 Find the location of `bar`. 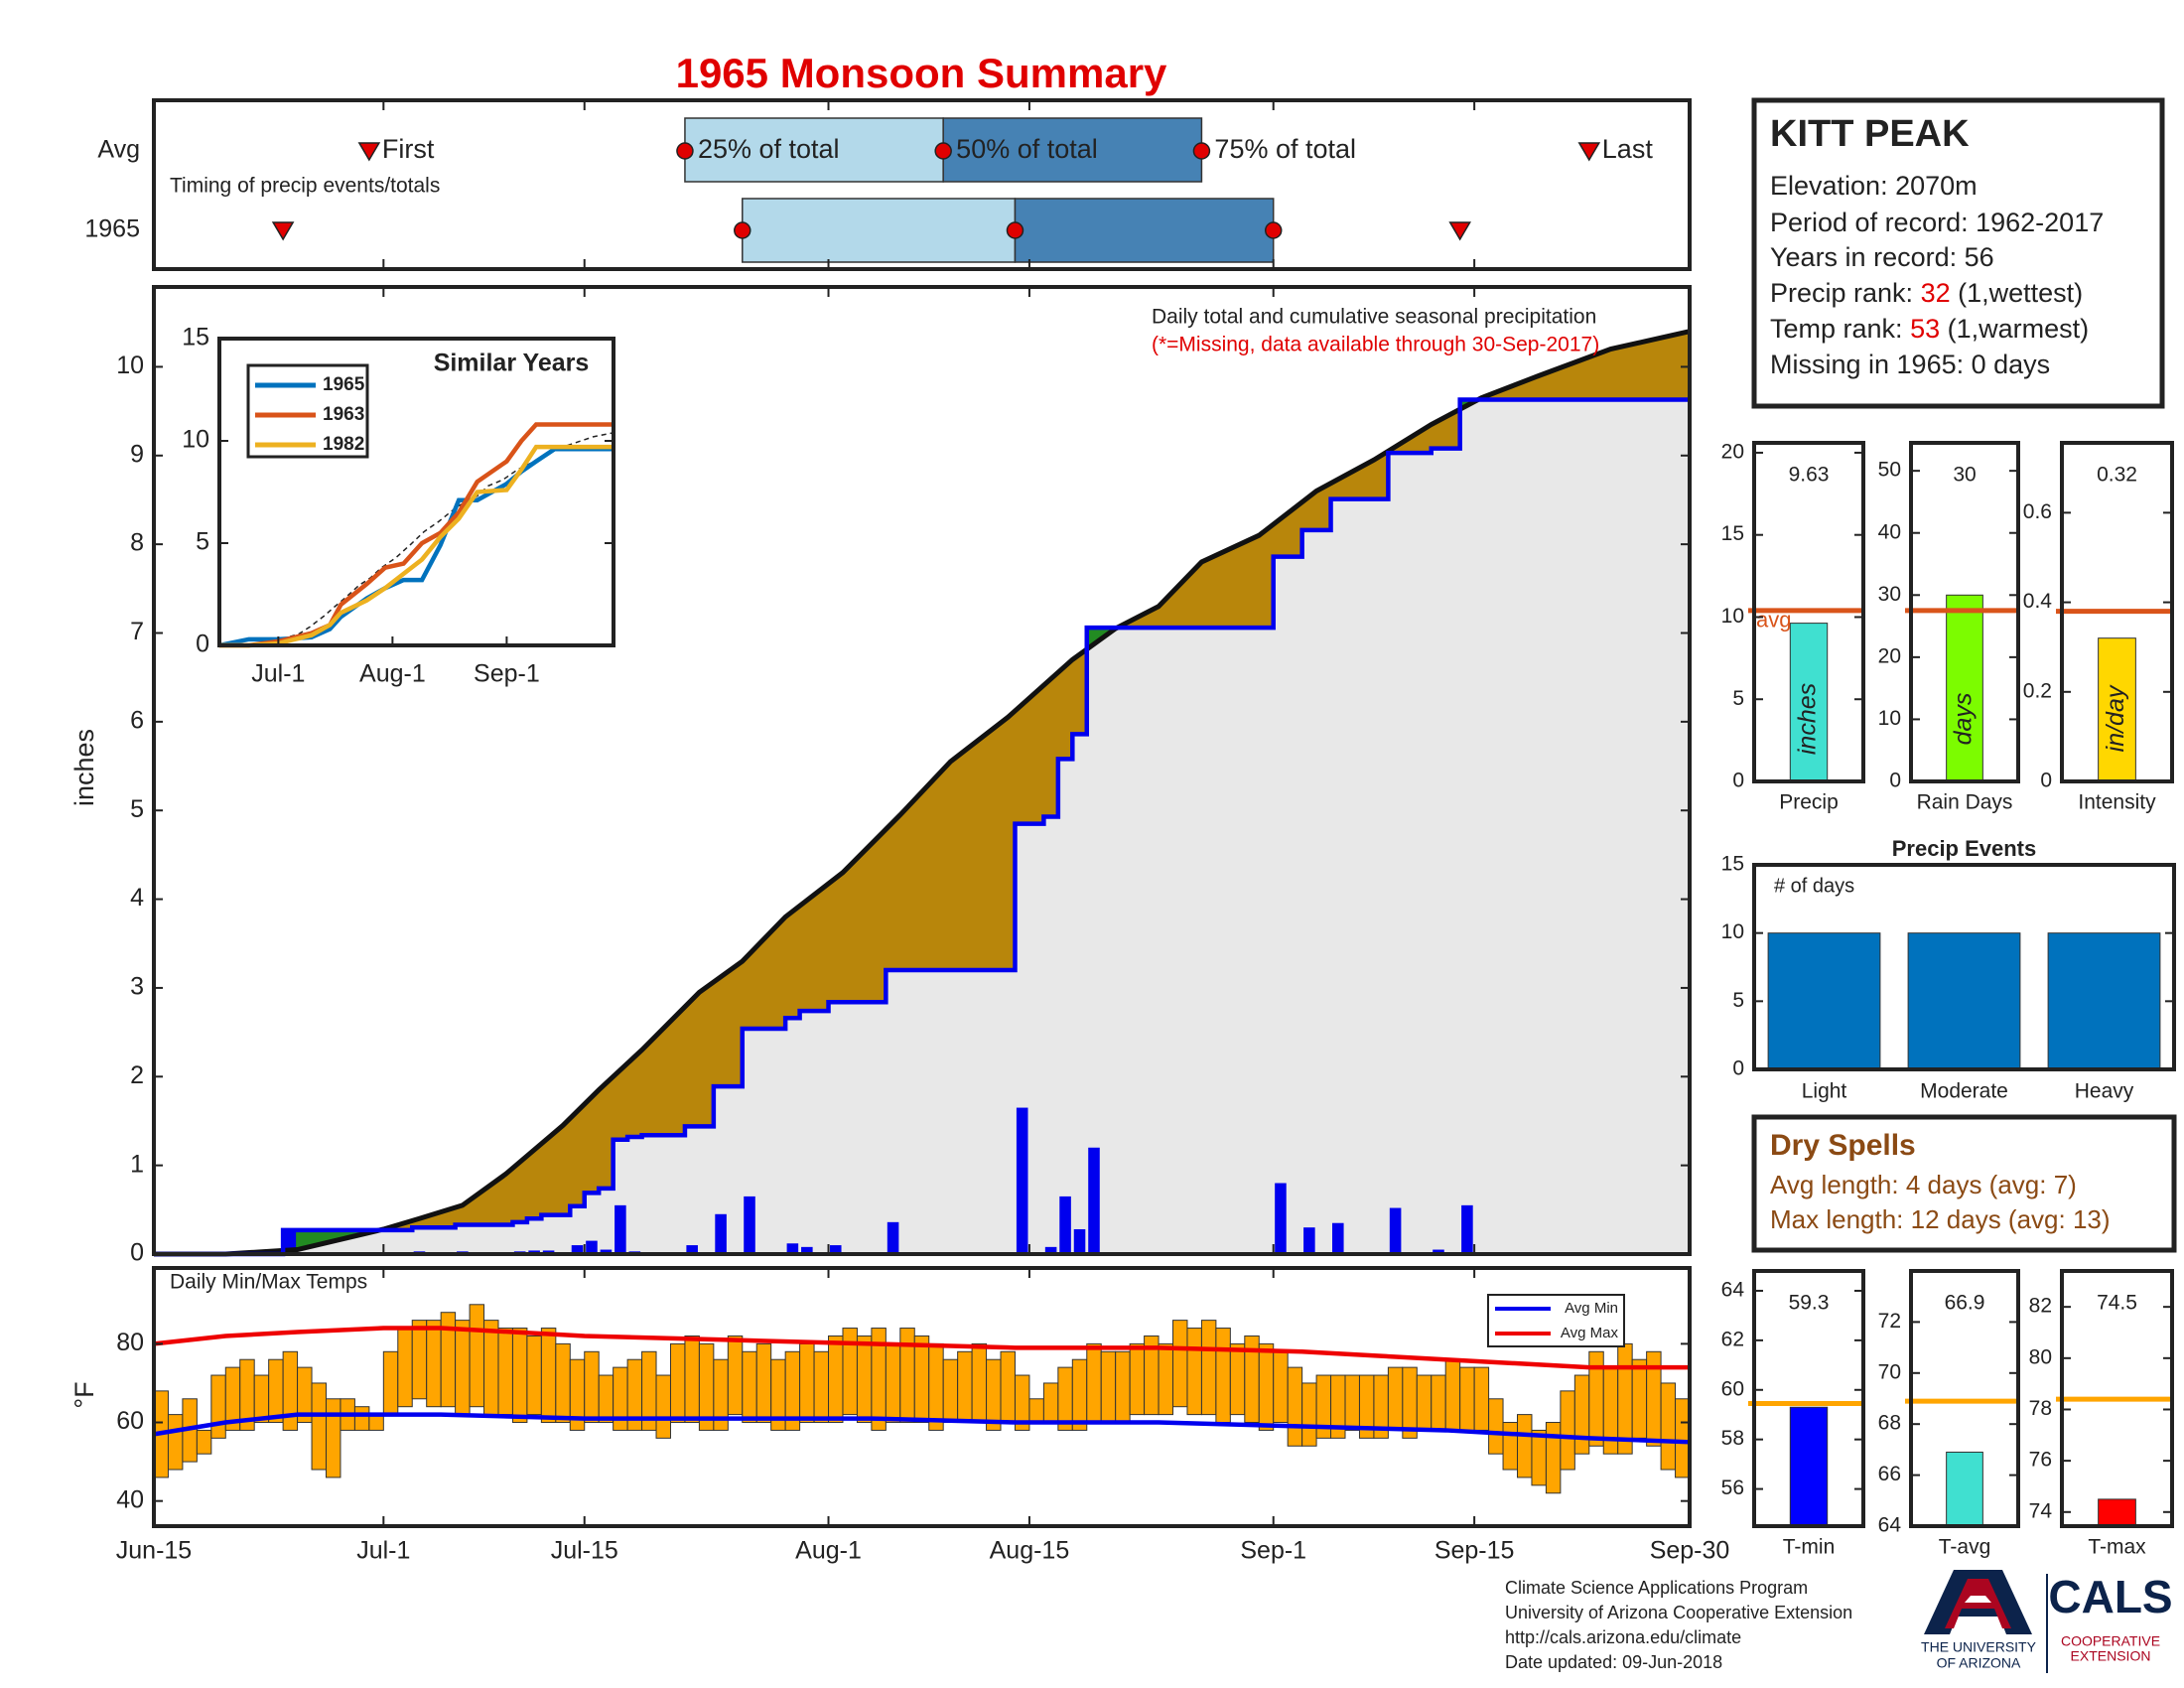

bar is located at coordinates (2117, 1512).